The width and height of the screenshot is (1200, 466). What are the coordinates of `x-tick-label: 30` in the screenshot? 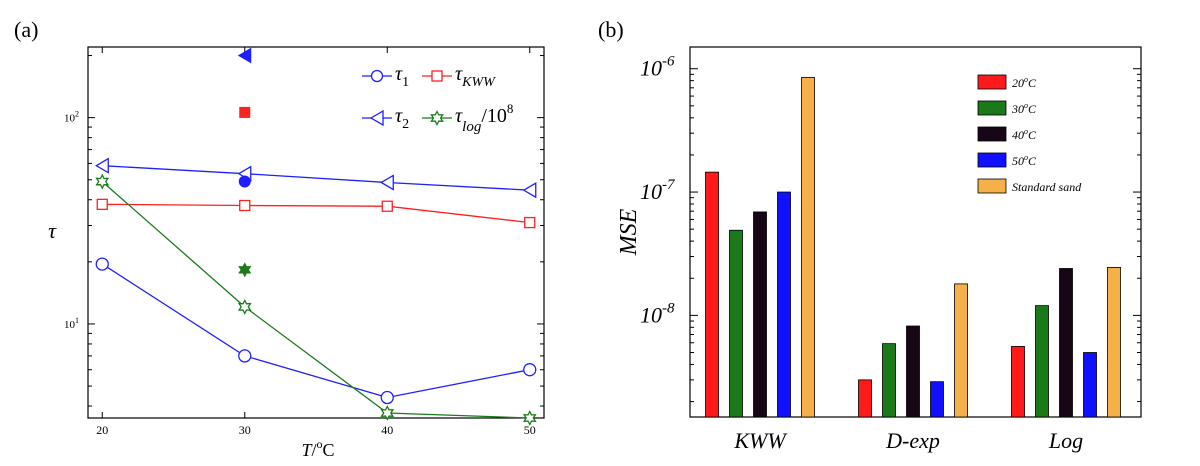 It's located at (245, 430).